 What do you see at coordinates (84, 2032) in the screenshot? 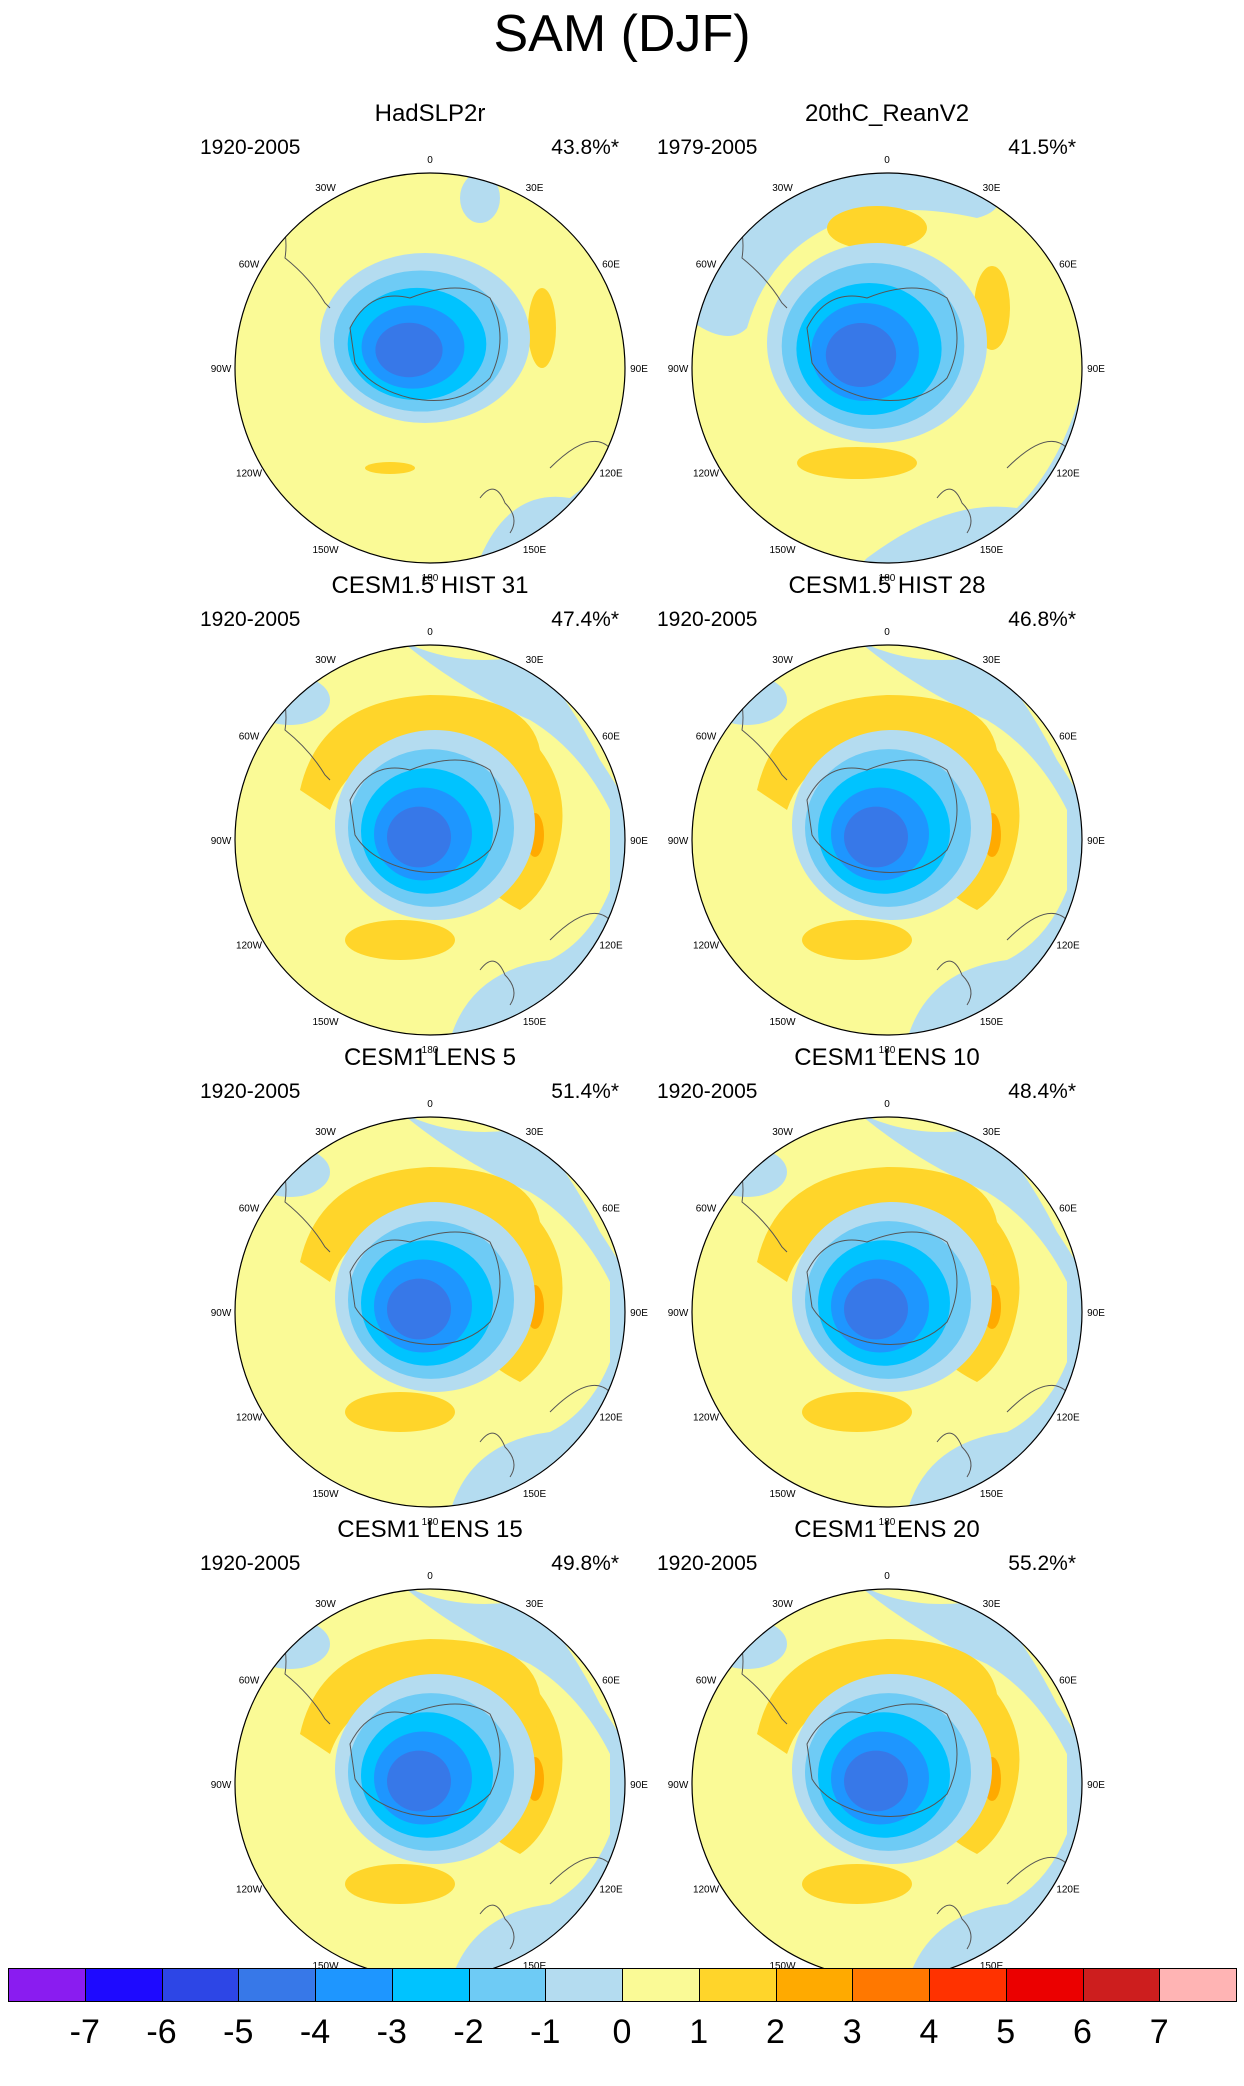
I see `colorbar-tick-label: -7` at bounding box center [84, 2032].